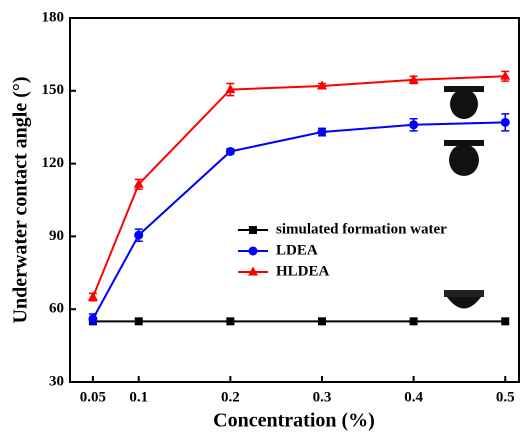  I want to click on legend-label: simulated formation water, so click(361, 229).